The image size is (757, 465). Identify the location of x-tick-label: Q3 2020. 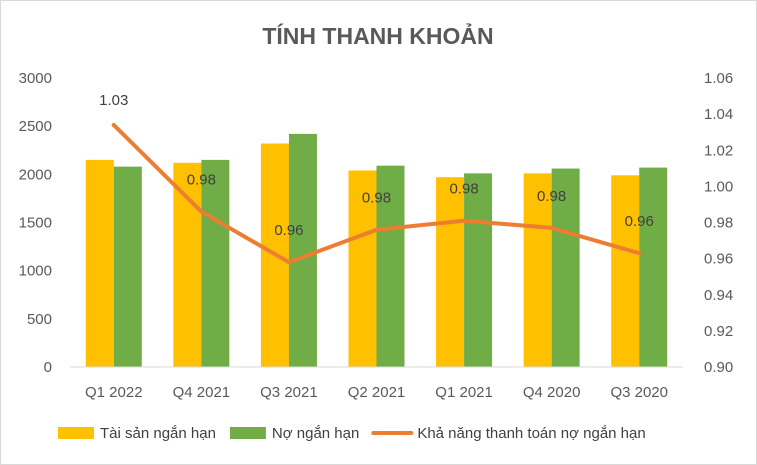
(639, 392).